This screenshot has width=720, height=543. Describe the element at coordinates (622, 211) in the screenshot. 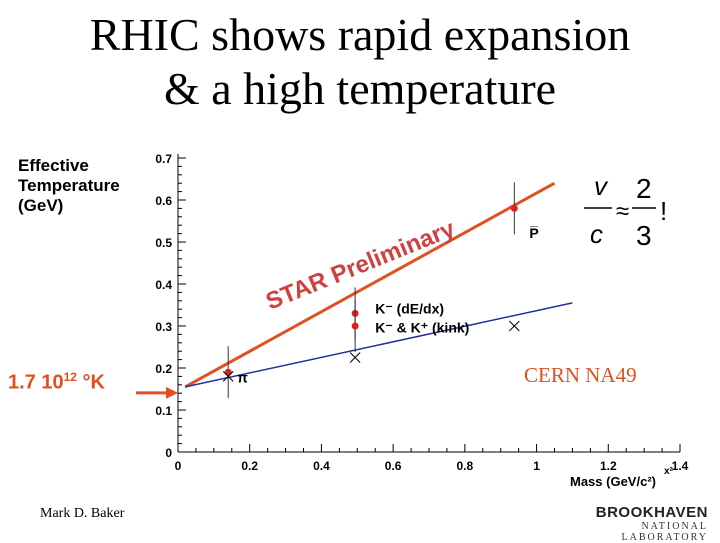

I see `formula-approx: ≈` at that location.